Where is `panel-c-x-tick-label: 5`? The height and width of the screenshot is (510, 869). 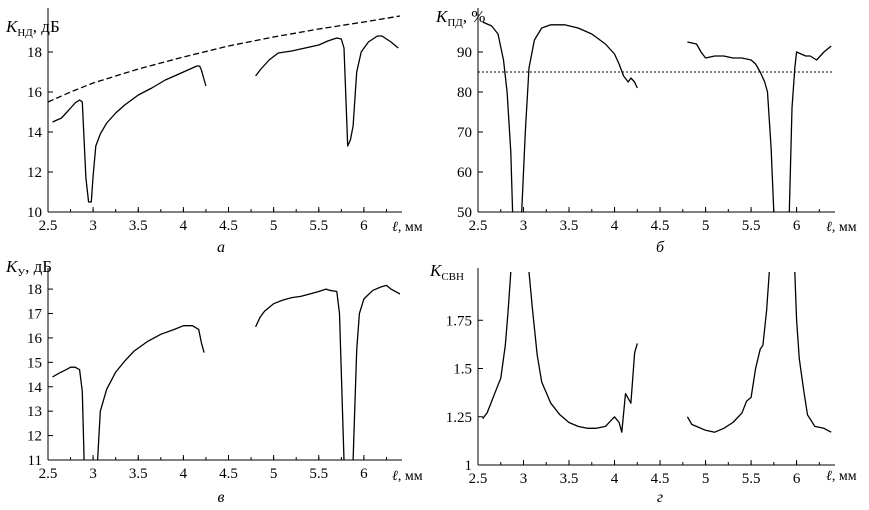 panel-c-x-tick-label: 5 is located at coordinates (274, 474).